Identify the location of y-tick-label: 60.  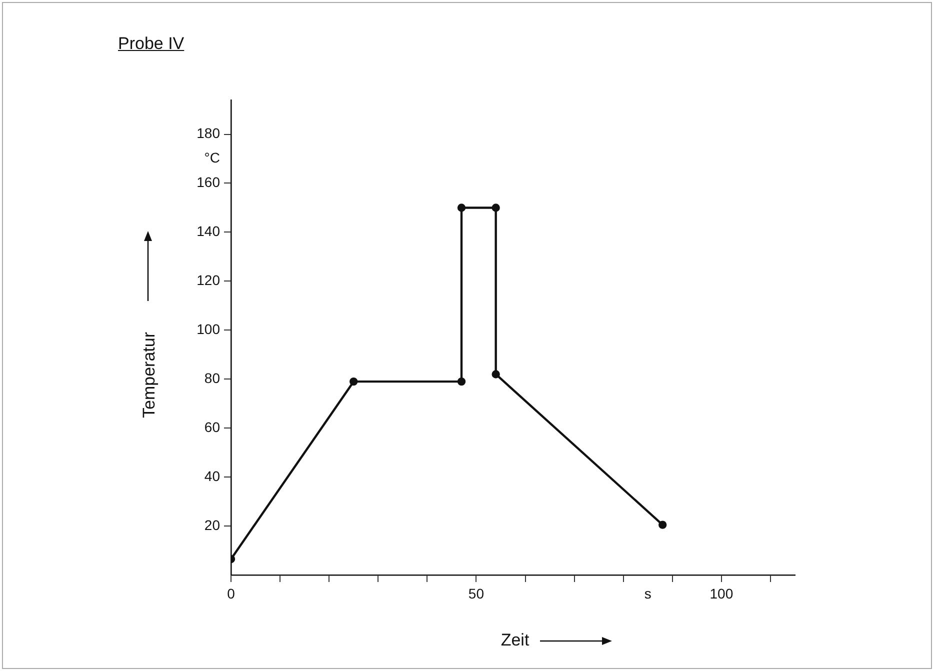
(212, 426).